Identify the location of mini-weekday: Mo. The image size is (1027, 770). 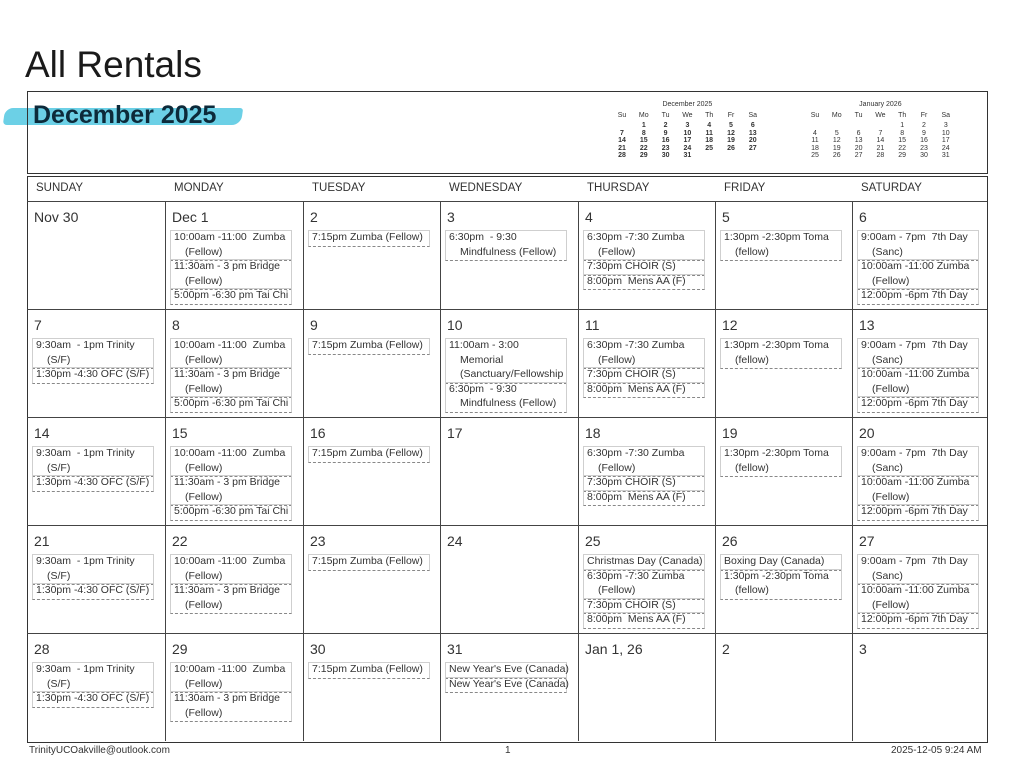
(643, 115).